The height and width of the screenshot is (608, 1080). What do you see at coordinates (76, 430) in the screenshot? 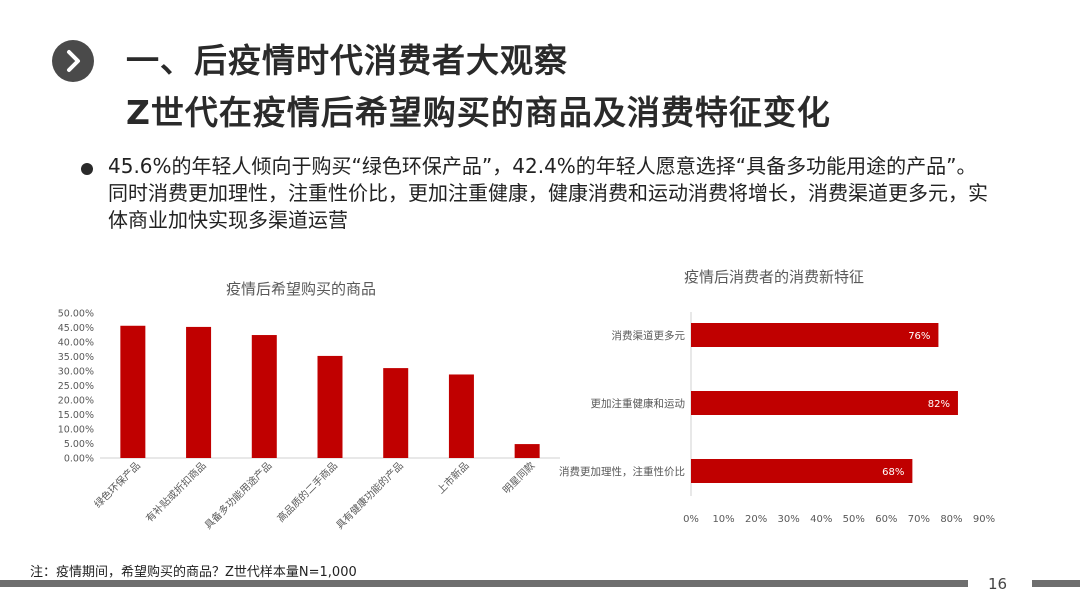
I see `y-tick-label: 10.00%` at bounding box center [76, 430].